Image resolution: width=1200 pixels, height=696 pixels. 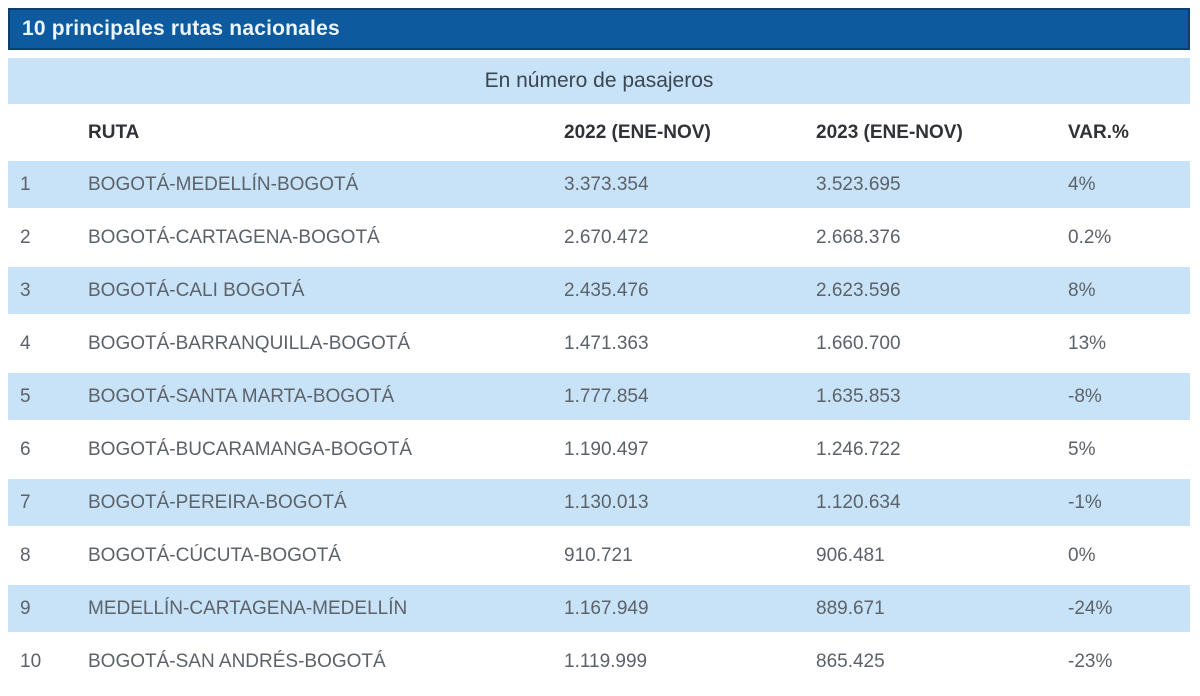 I want to click on row-var-value: 4%, so click(x=1082, y=184).